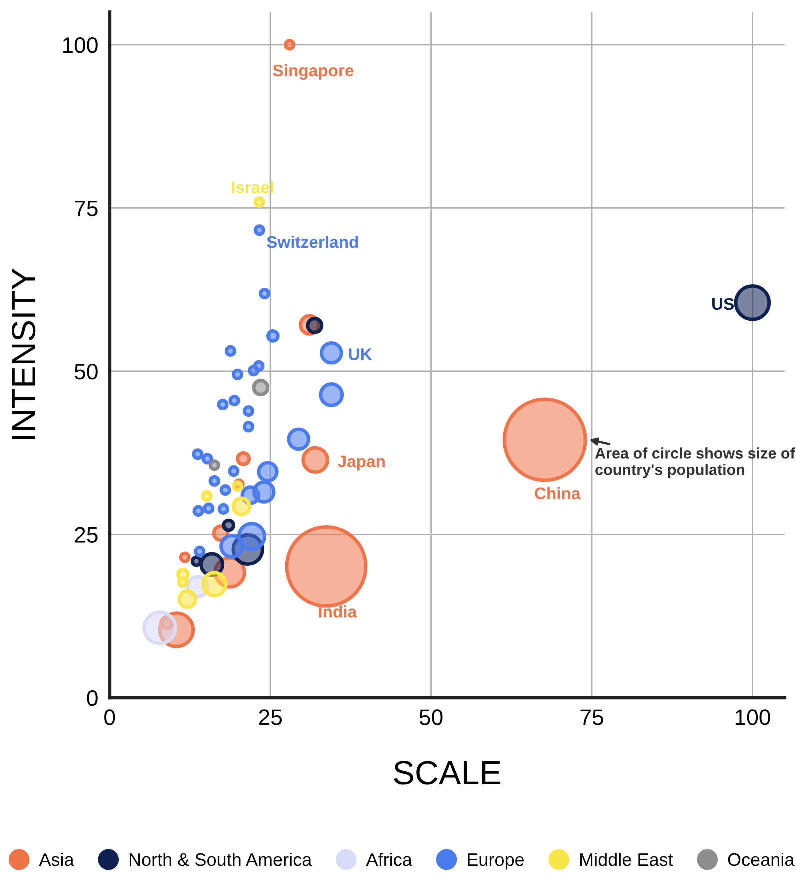 The image size is (796, 879). What do you see at coordinates (270, 718) in the screenshot?
I see `x-tick-label: 25` at bounding box center [270, 718].